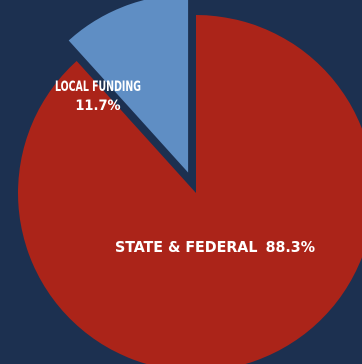  I want to click on slice-value-local-funding: 11.7%, so click(97, 106).